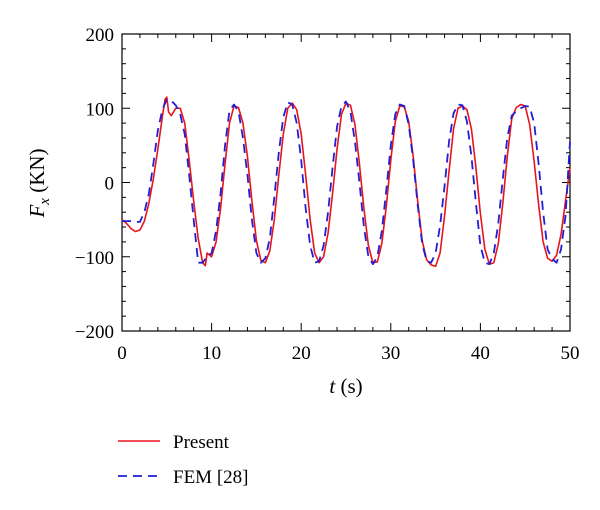 The width and height of the screenshot is (600, 510). I want to click on x-axis-unit: (s), so click(348, 386).